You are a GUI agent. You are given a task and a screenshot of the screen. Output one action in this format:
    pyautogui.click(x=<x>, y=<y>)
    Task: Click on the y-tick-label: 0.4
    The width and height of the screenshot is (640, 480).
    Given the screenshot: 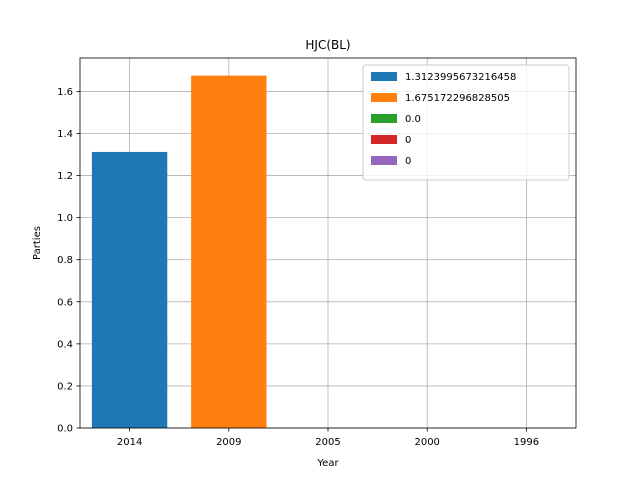 What is the action you would take?
    pyautogui.click(x=65, y=344)
    